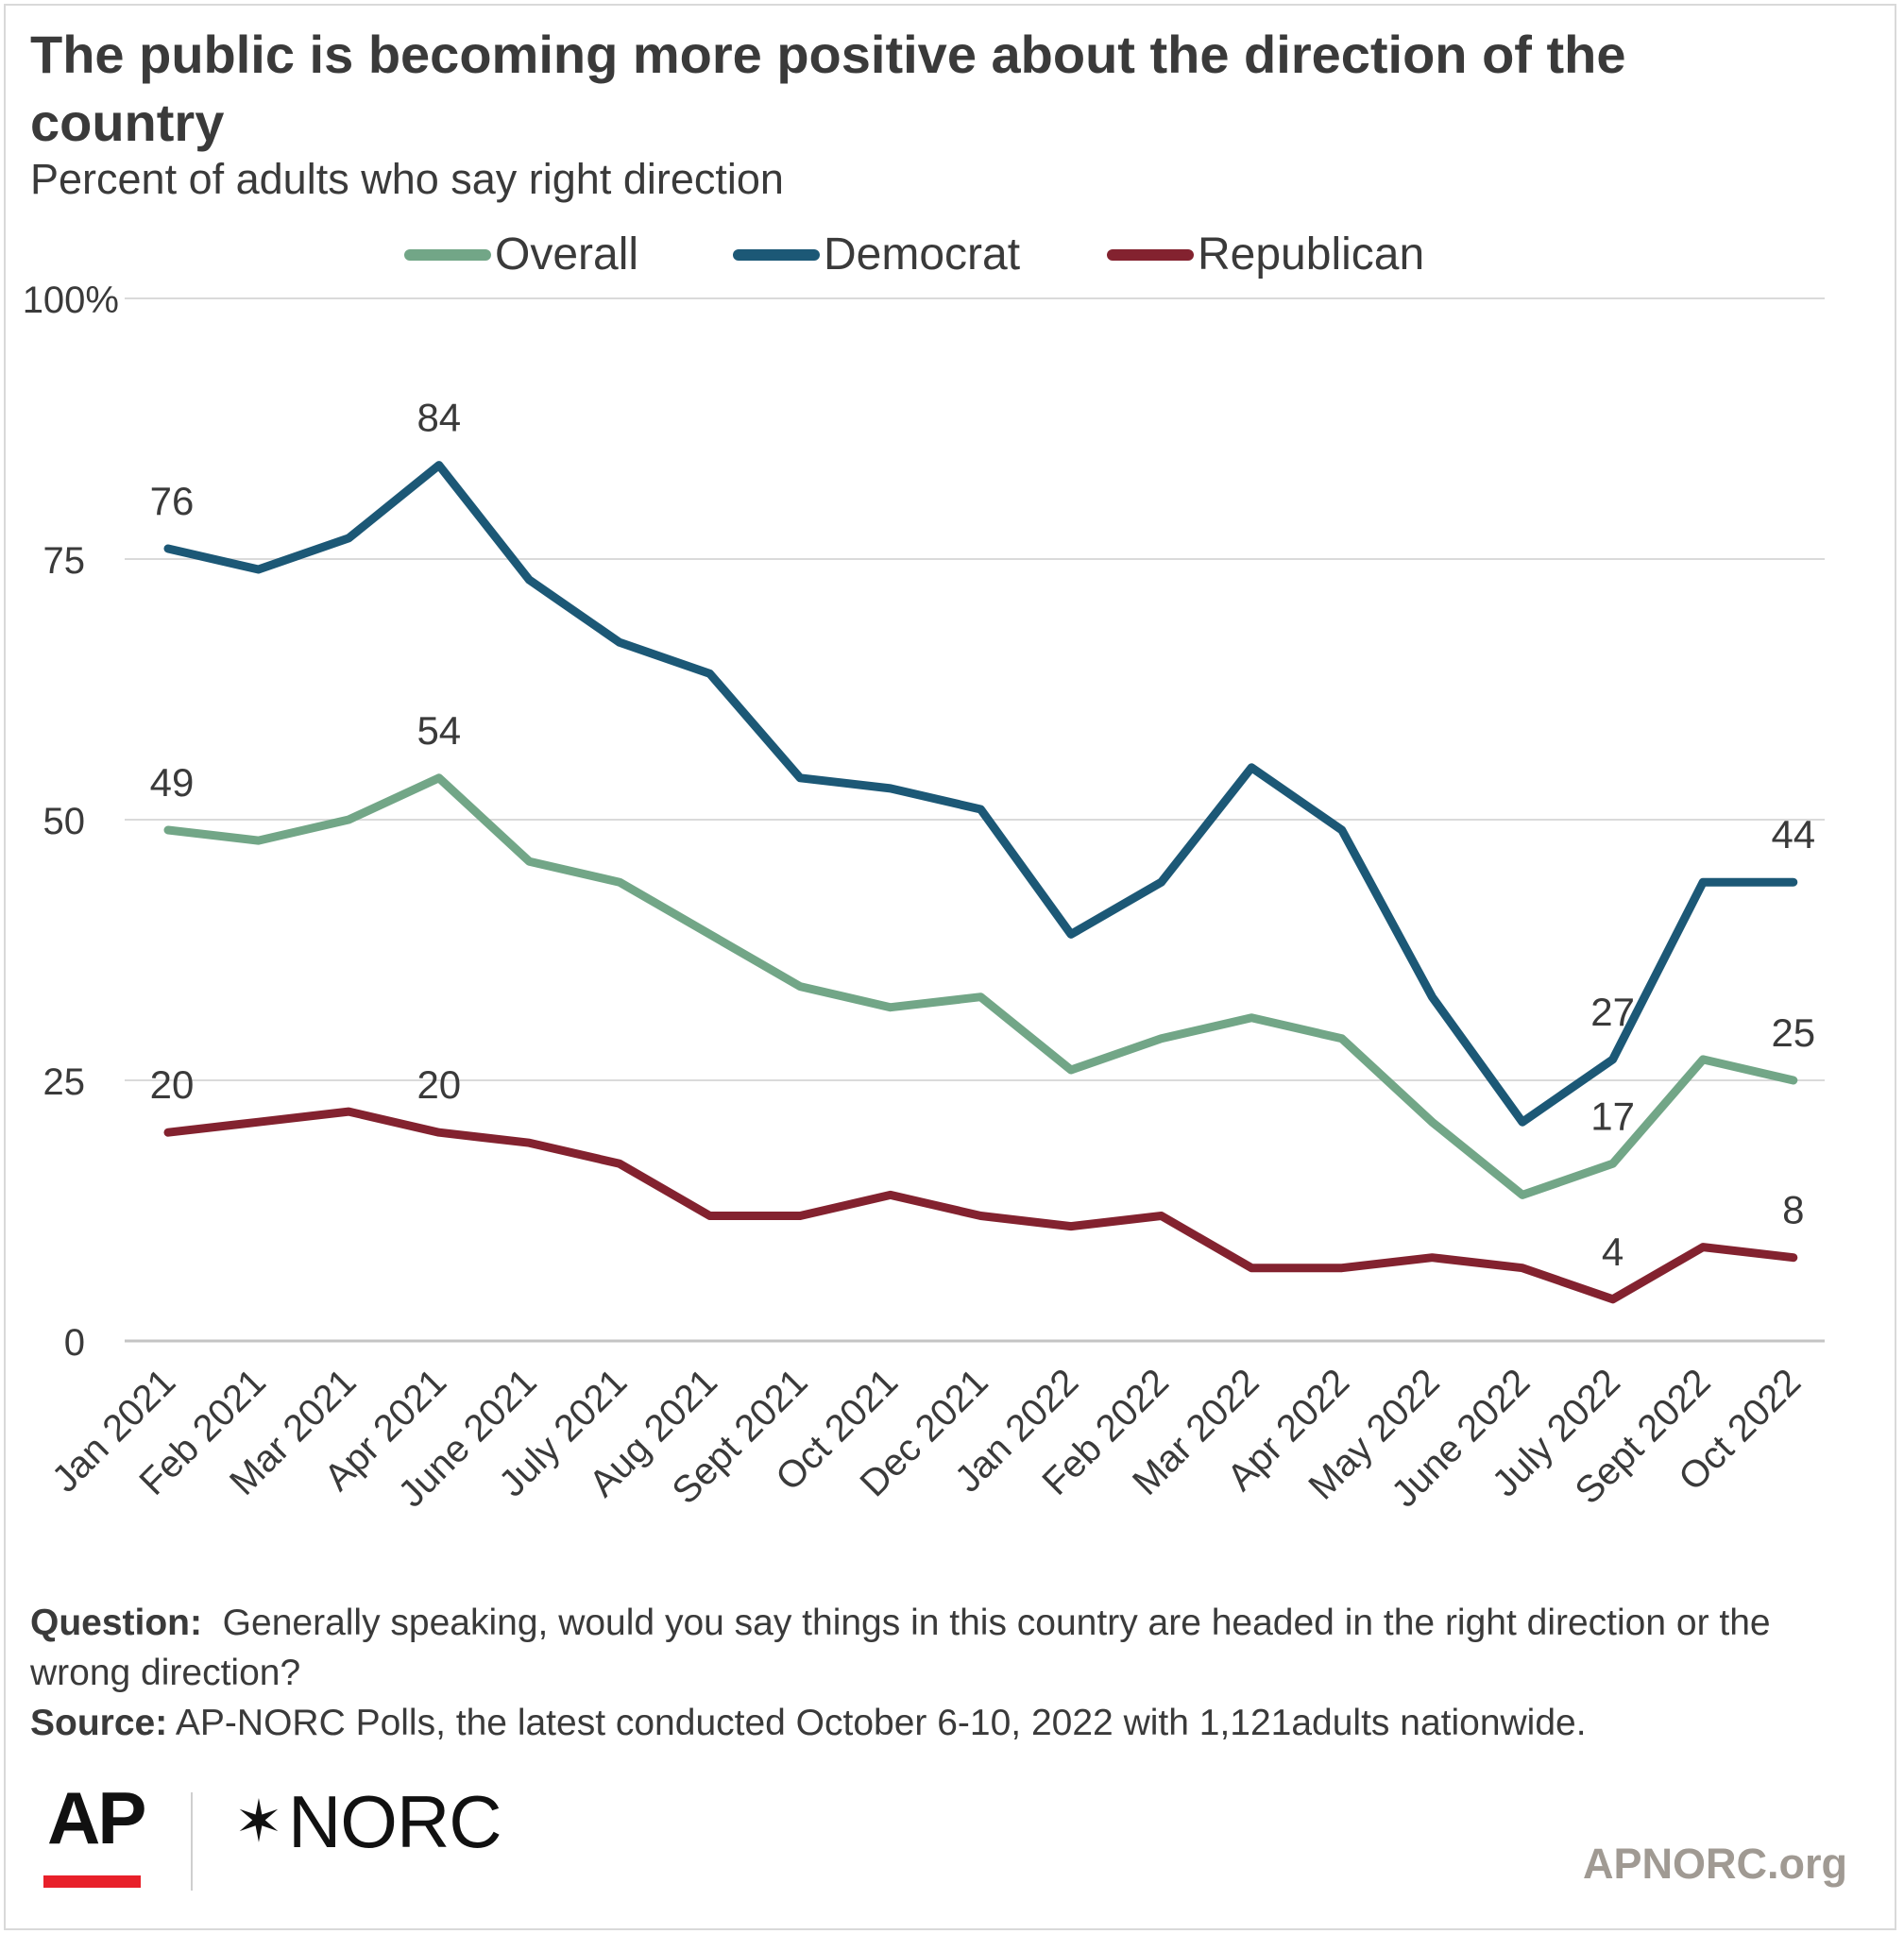 The height and width of the screenshot is (1934, 1904). I want to click on ap-logo: AP, so click(96, 1817).